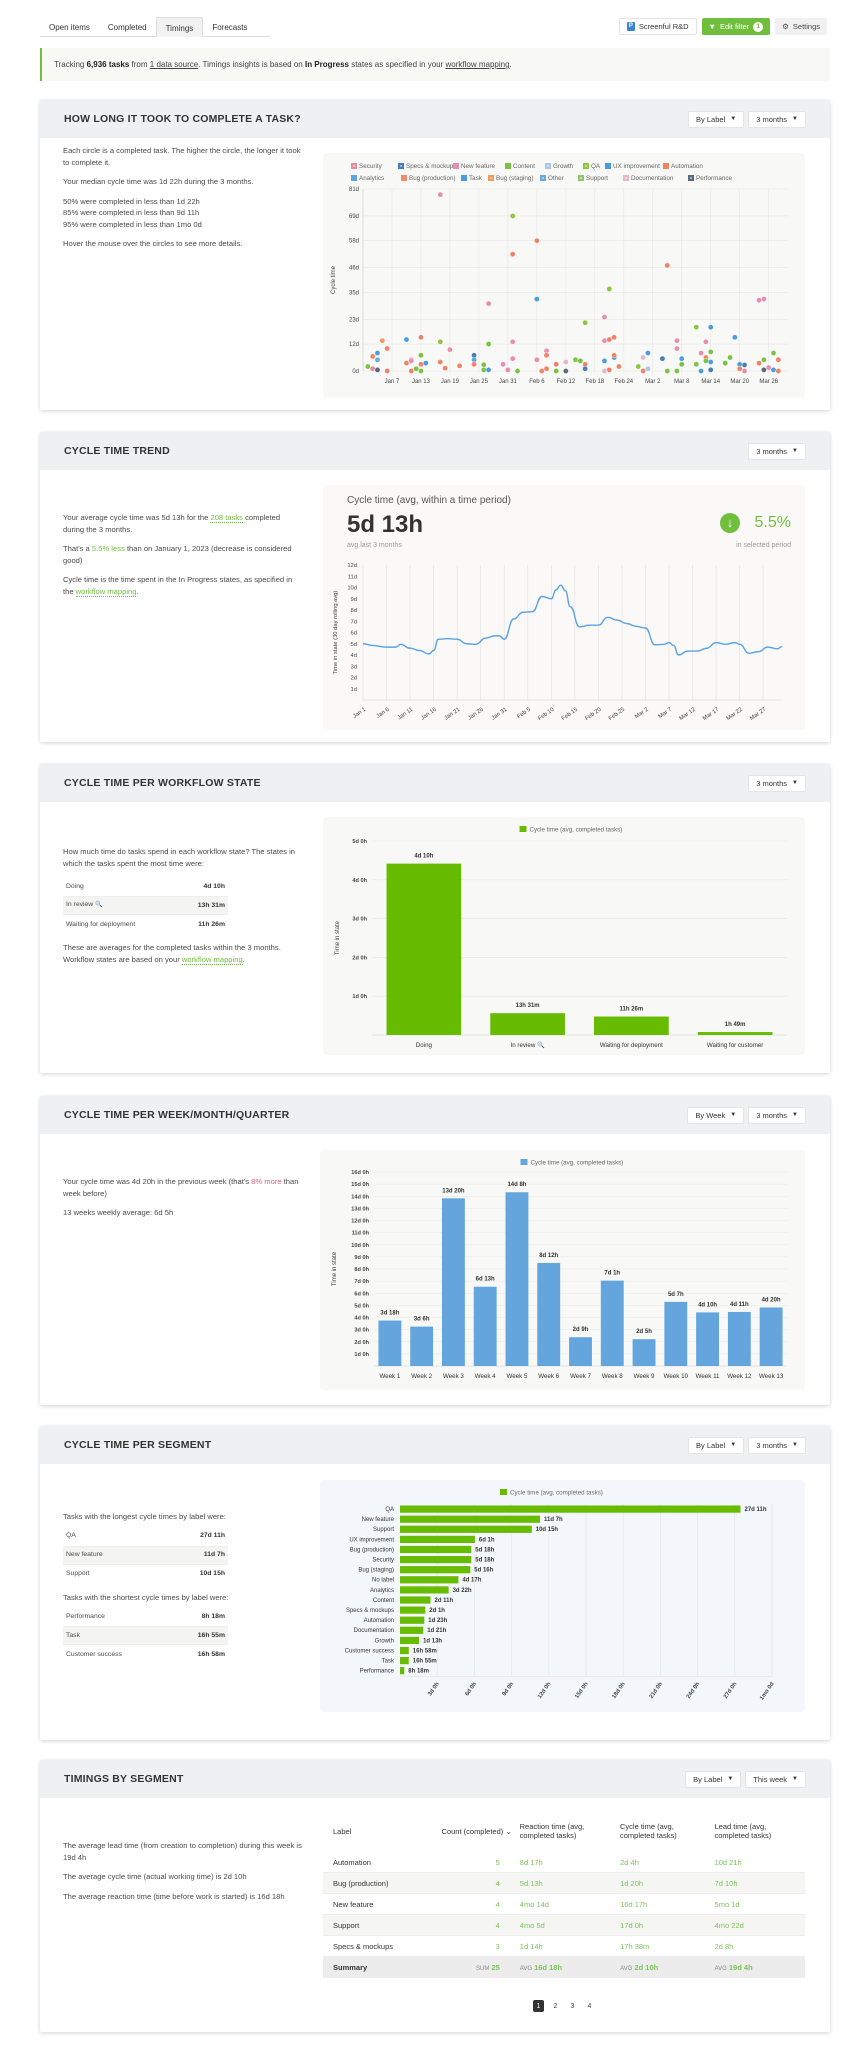  What do you see at coordinates (775, 1779) in the screenshot?
I see `period-select: This week ▼` at bounding box center [775, 1779].